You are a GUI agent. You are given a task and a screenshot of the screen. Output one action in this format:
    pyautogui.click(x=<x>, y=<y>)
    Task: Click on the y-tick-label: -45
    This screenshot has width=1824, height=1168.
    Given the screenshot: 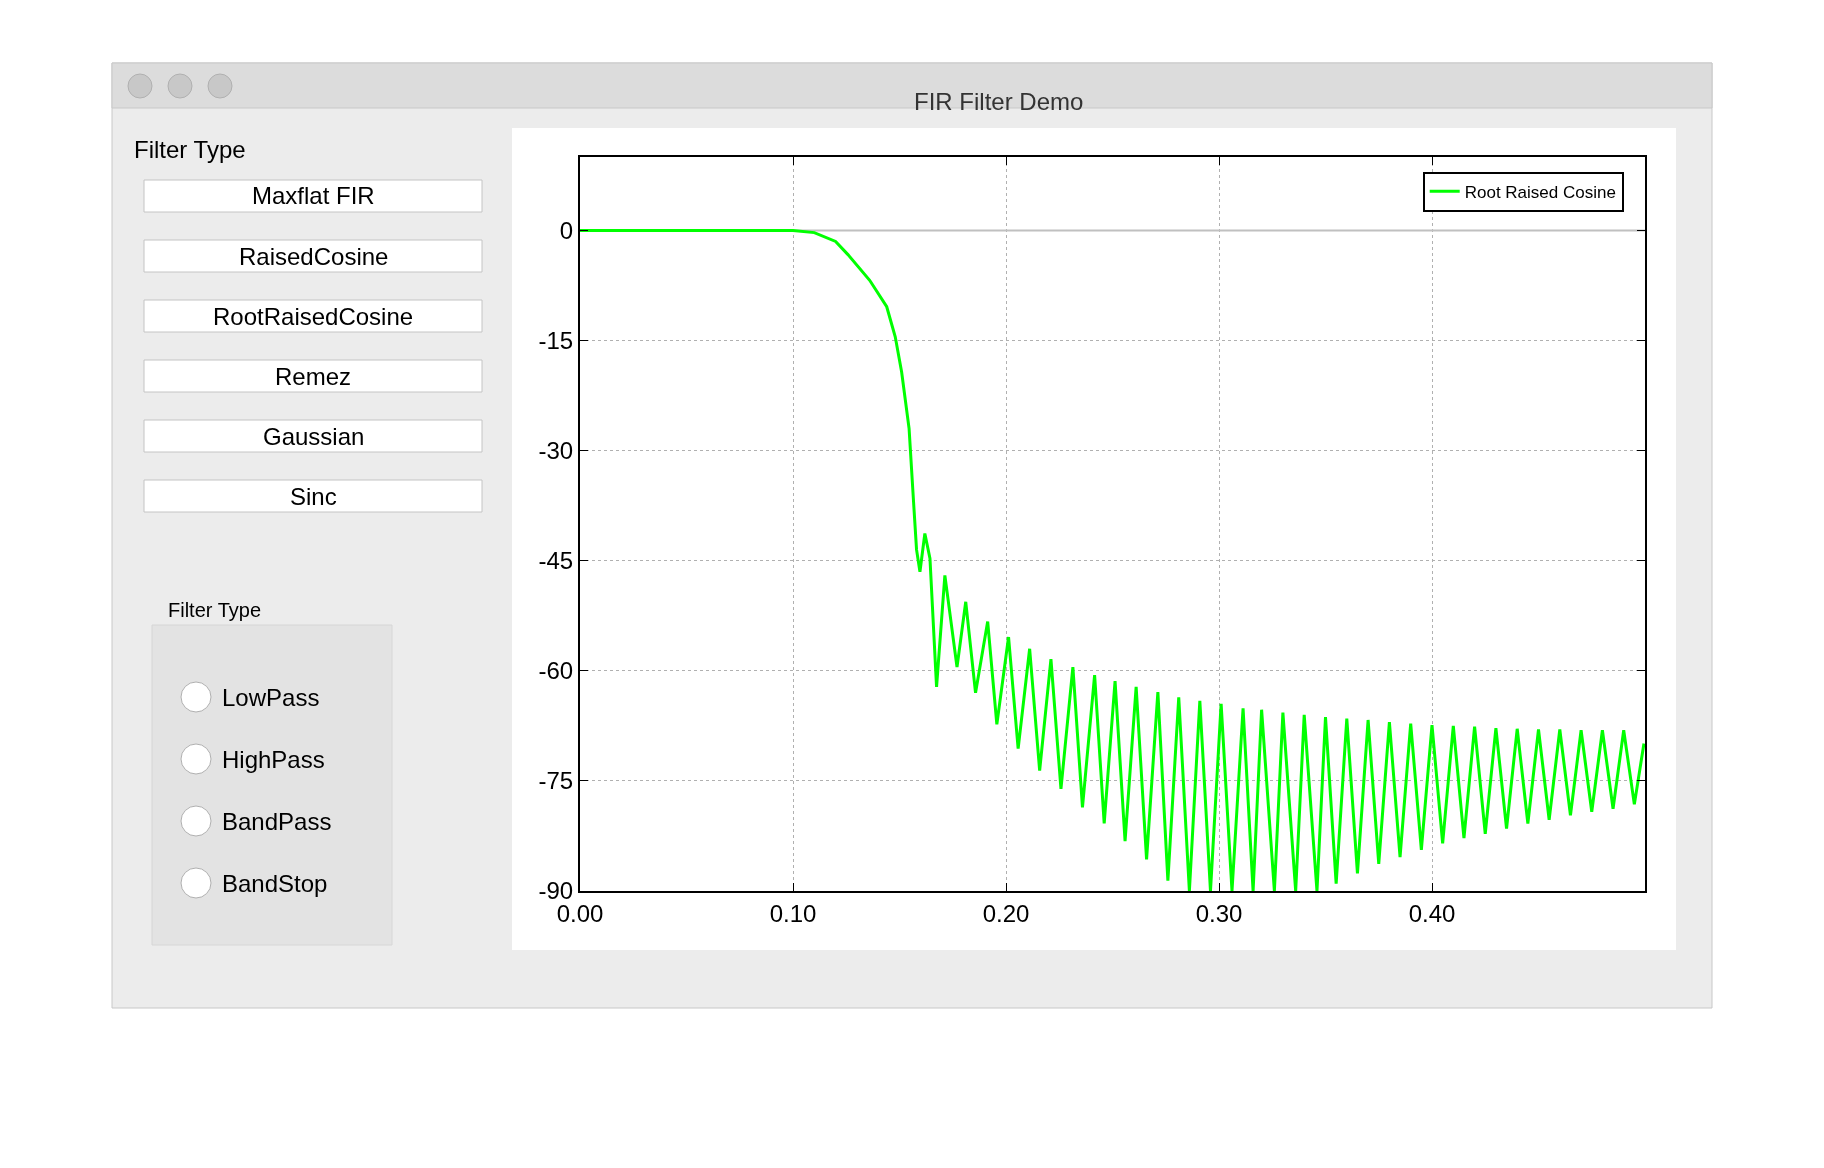 What is the action you would take?
    pyautogui.click(x=556, y=561)
    